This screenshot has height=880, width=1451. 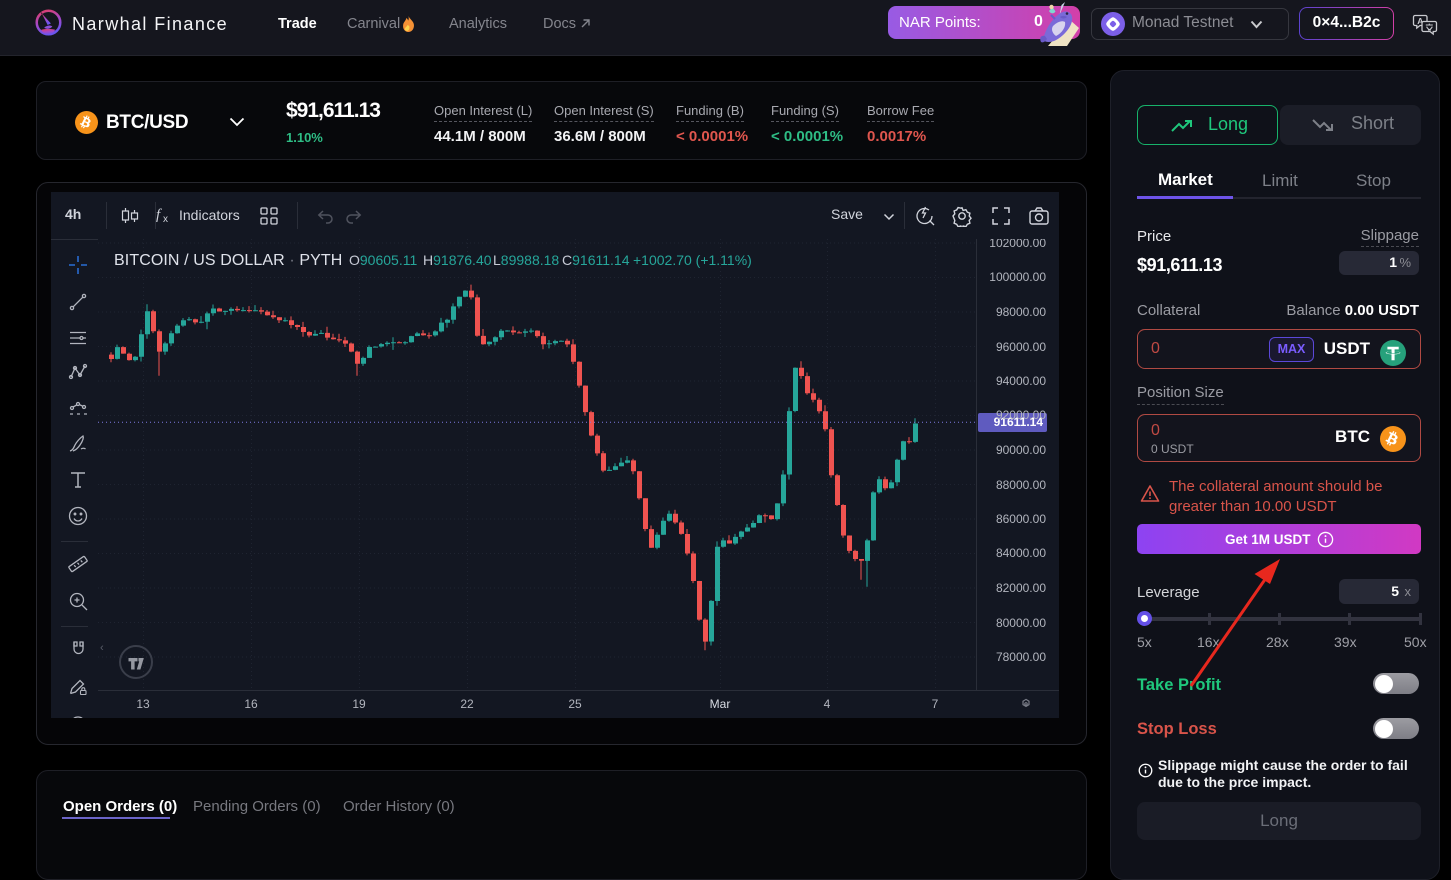 I want to click on svg-text: 80000.00, so click(x=1021, y=623).